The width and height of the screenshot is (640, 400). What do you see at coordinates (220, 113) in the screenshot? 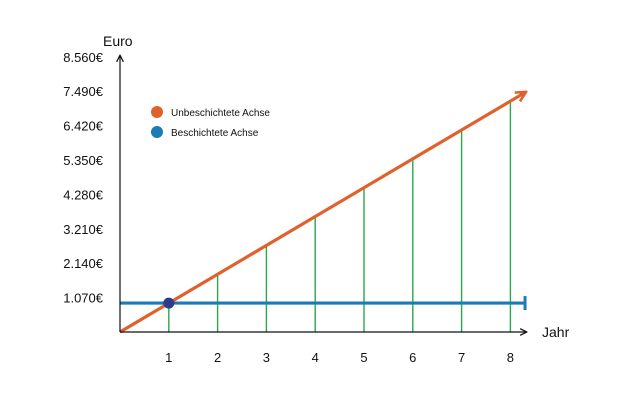
I see `legend-label-unbeschichtet: Unbeschichtete Achse` at bounding box center [220, 113].